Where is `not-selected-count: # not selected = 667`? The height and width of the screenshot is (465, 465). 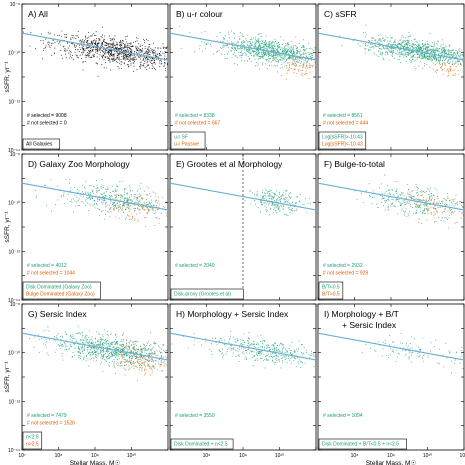 not-selected-count: # not selected = 667 is located at coordinates (197, 124).